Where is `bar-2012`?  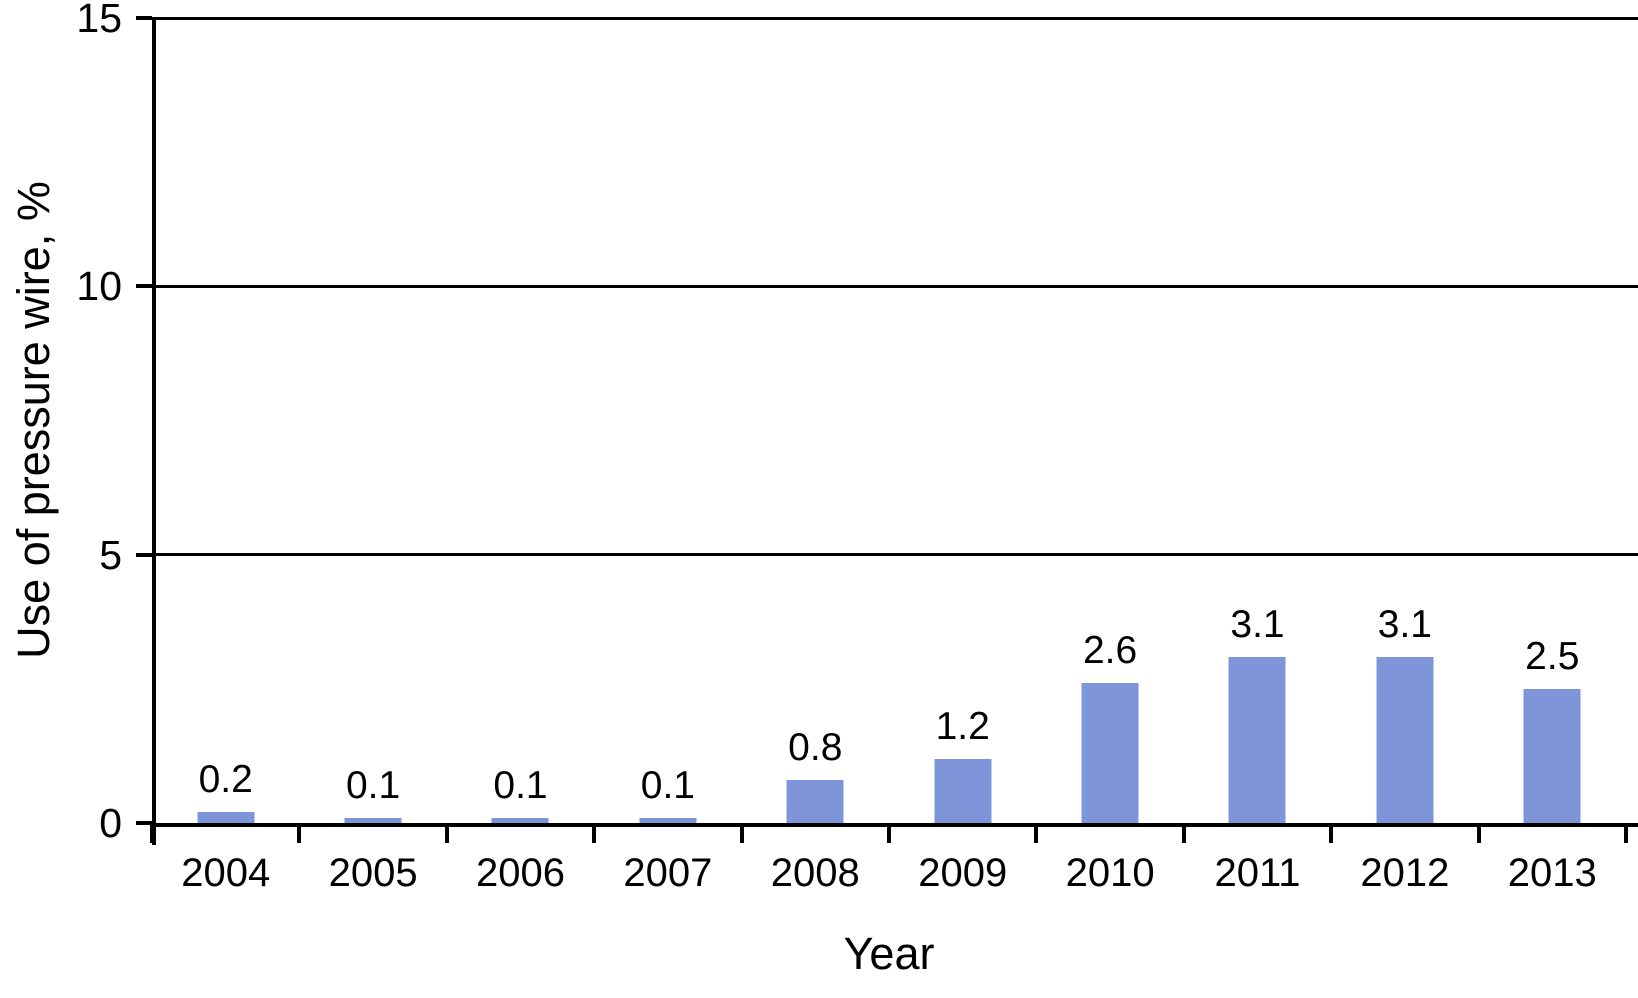
bar-2012 is located at coordinates (1405, 739).